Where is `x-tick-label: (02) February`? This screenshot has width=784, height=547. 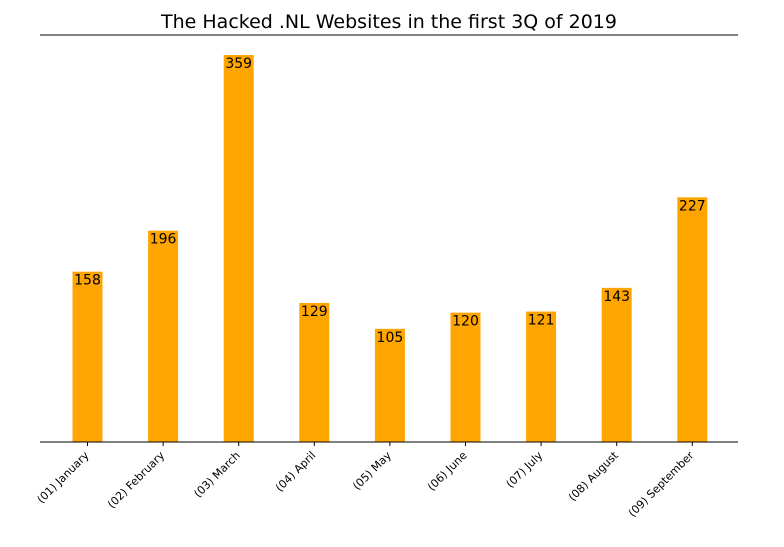 x-tick-label: (02) February is located at coordinates (136, 480).